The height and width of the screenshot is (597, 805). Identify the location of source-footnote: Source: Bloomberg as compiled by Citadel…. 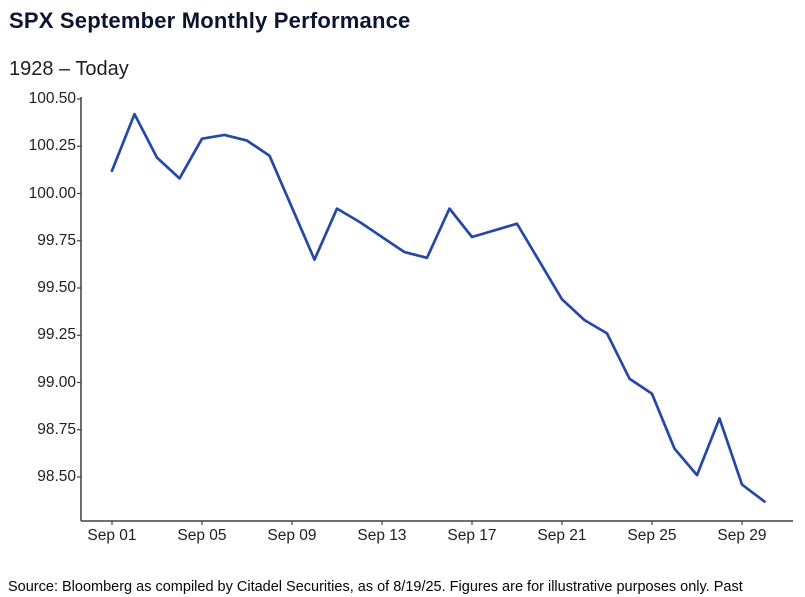
(375, 587).